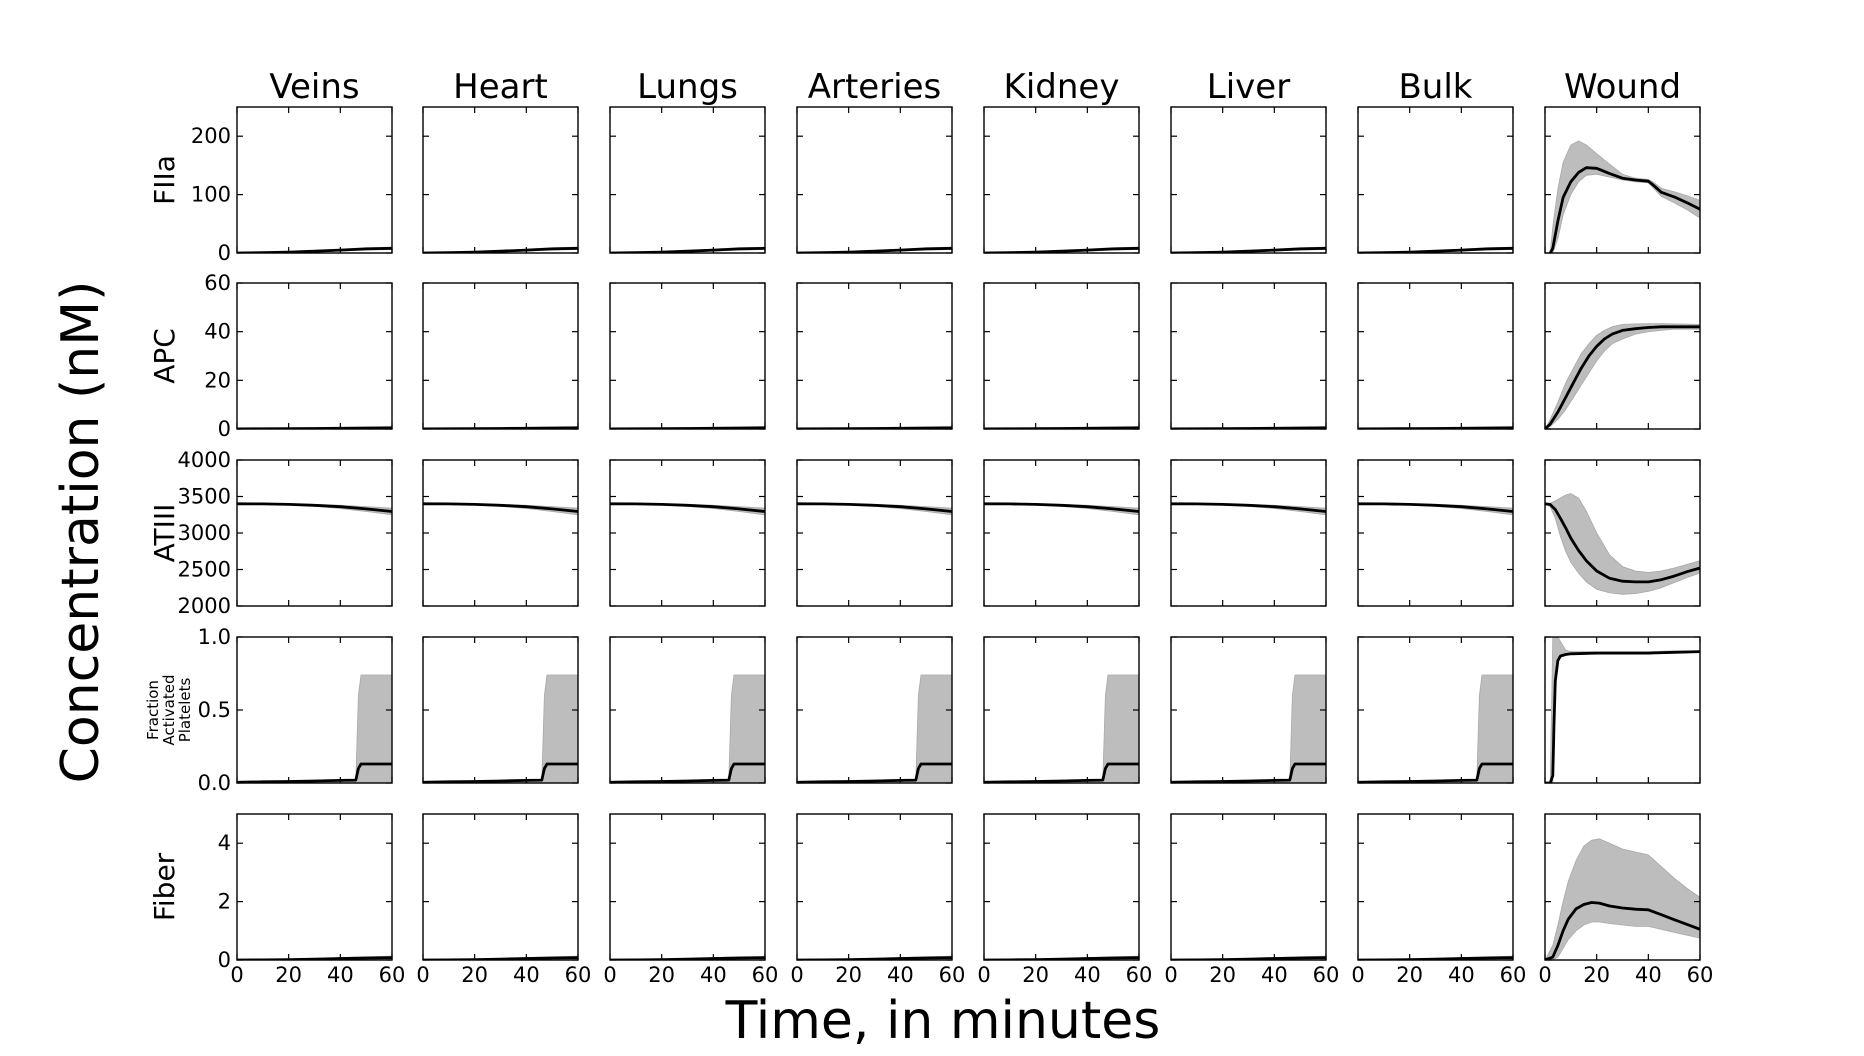 This screenshot has width=1864, height=1056. I want to click on y-tick-label: 200, so click(211, 136).